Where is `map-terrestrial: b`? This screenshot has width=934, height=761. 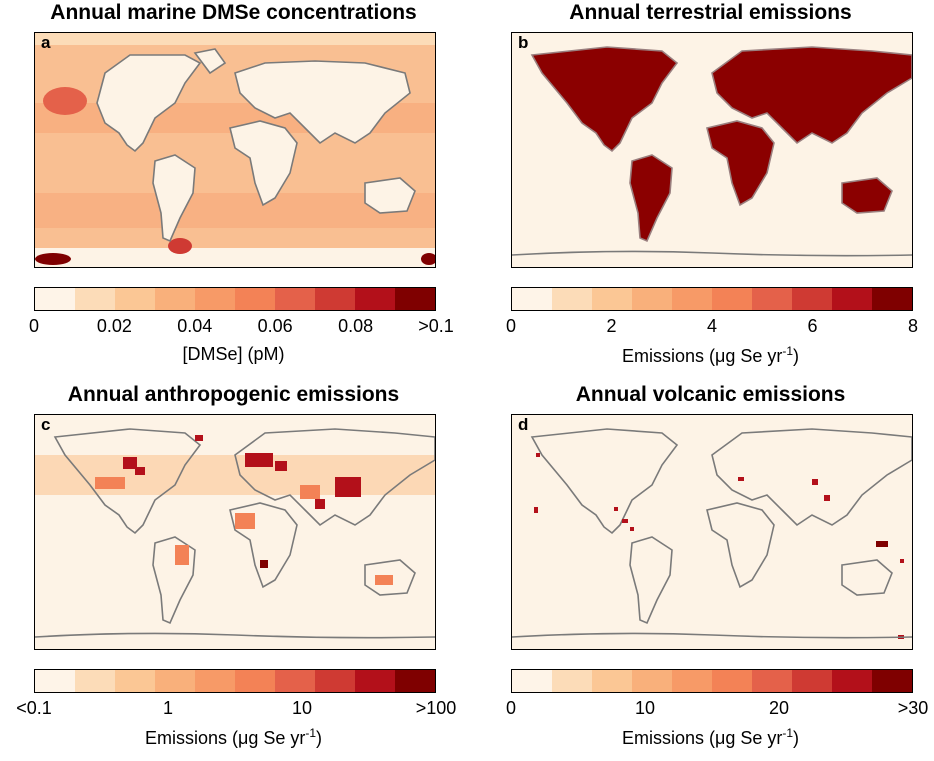
map-terrestrial: b is located at coordinates (712, 150).